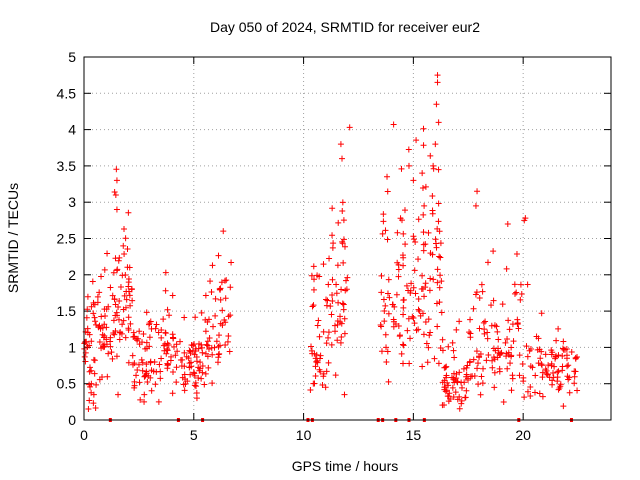 The image size is (640, 480). I want to click on x-tick-label: 20, so click(523, 435).